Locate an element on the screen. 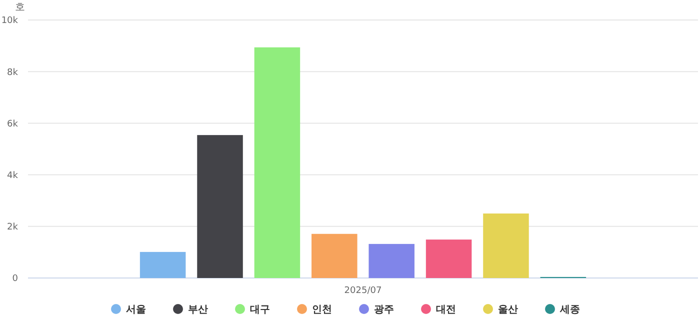 The width and height of the screenshot is (700, 331). legend-label: 서울 is located at coordinates (136, 310).